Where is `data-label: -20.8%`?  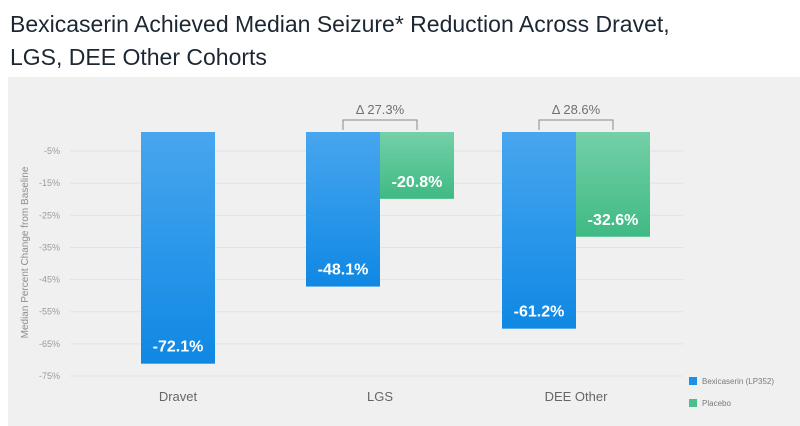 data-label: -20.8% is located at coordinates (417, 182).